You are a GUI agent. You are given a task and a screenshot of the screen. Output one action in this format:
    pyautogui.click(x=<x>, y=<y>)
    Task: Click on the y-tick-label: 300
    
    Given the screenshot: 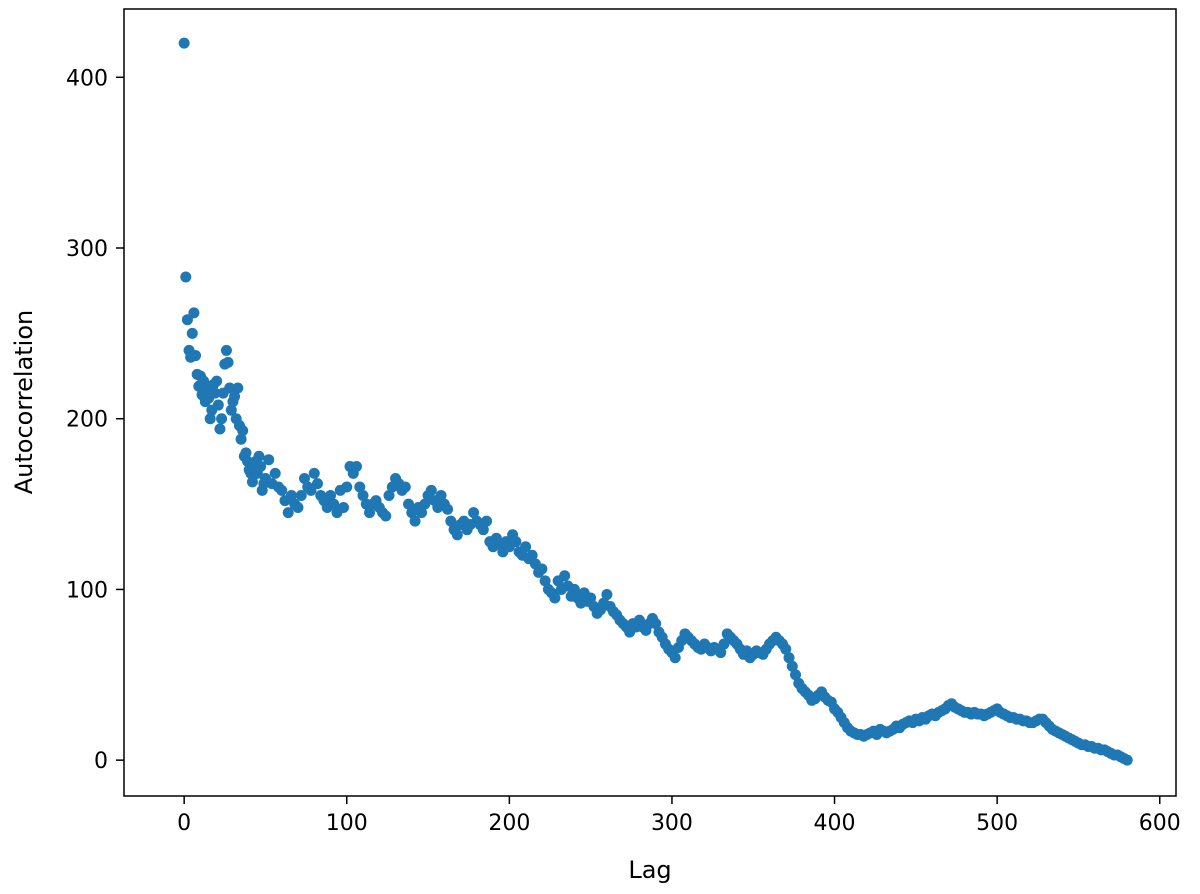 What is the action you would take?
    pyautogui.click(x=87, y=249)
    